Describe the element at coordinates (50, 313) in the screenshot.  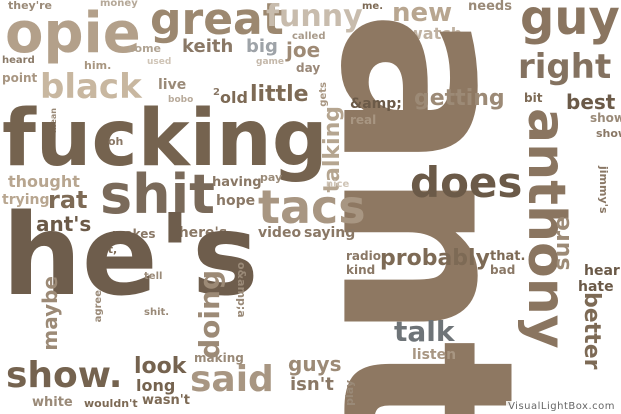
I see `word: maybe` at that location.